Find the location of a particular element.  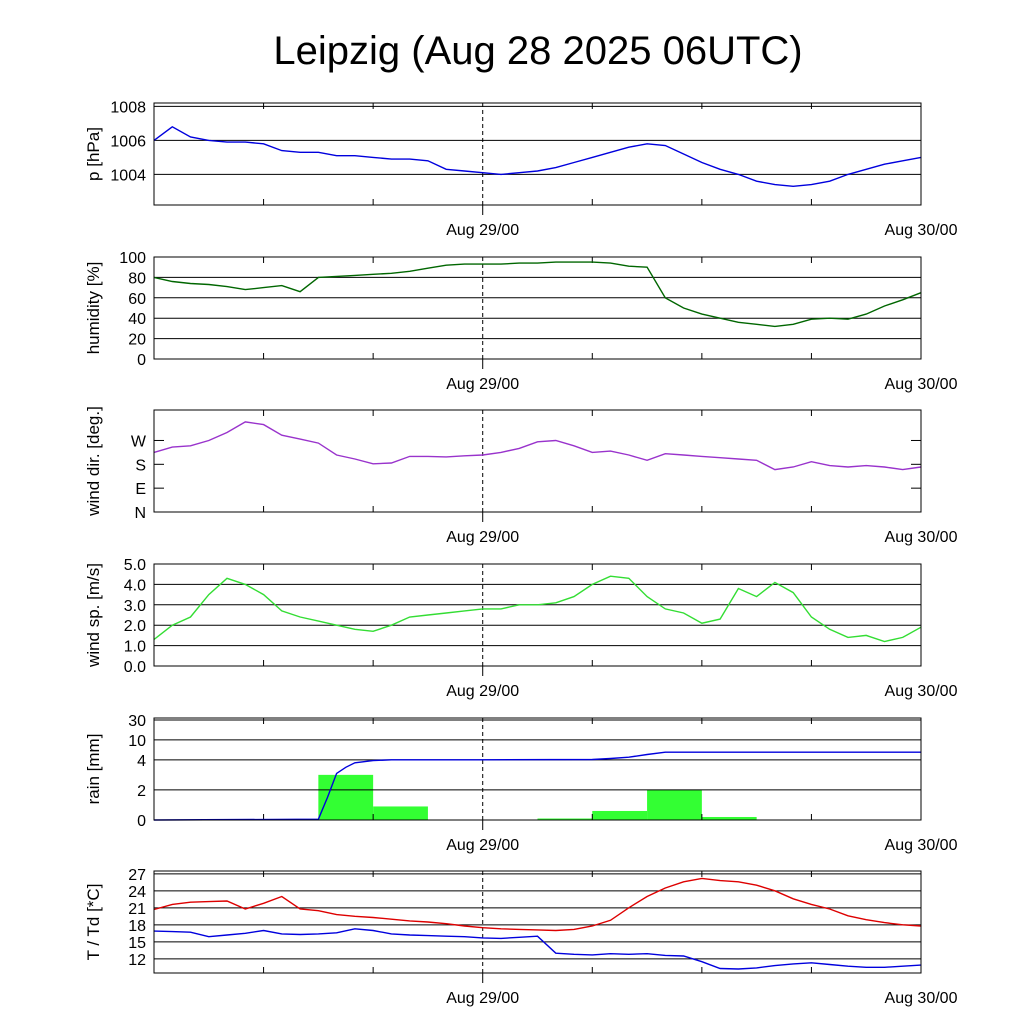

series-line-wind_direction is located at coordinates (537, 446).